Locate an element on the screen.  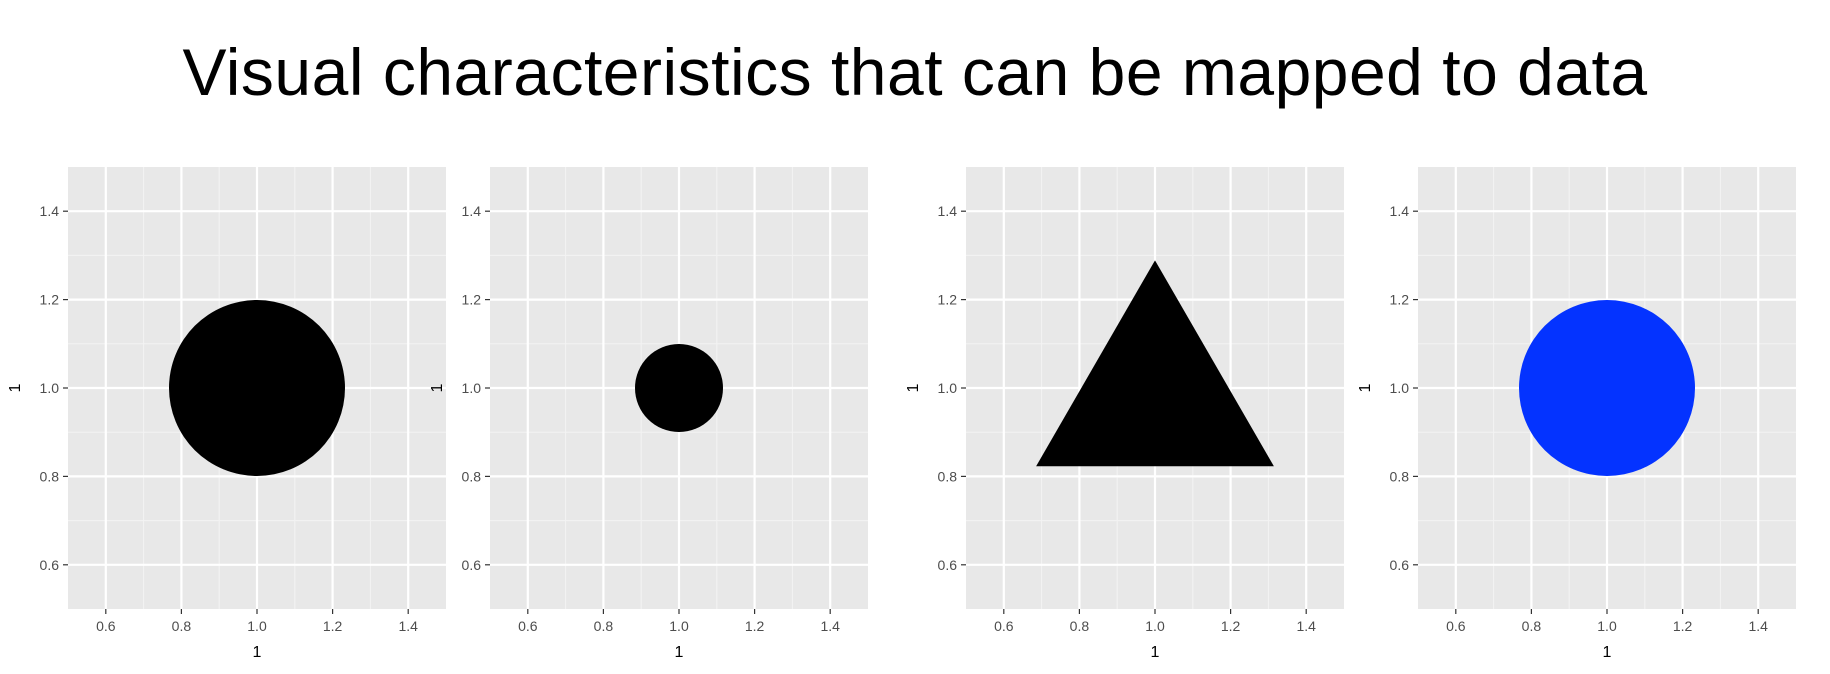
data-point-triangle is located at coordinates (1155, 363).